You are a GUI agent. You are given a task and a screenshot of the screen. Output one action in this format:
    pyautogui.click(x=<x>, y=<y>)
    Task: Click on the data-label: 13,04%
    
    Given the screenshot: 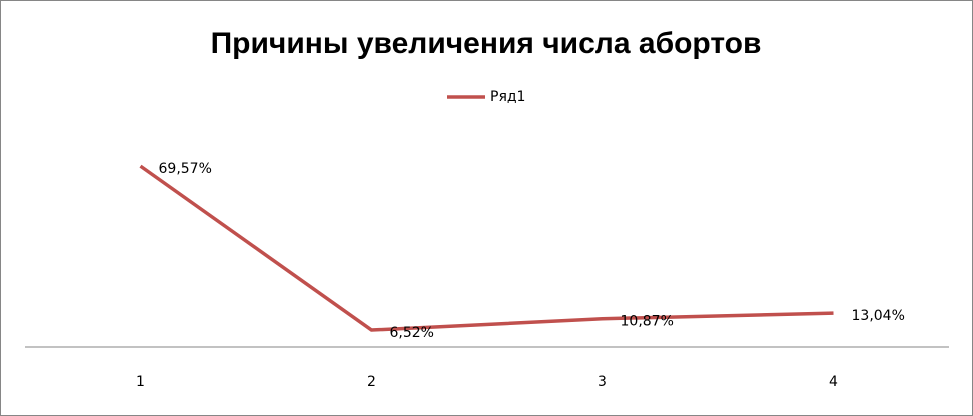 What is the action you would take?
    pyautogui.click(x=878, y=316)
    